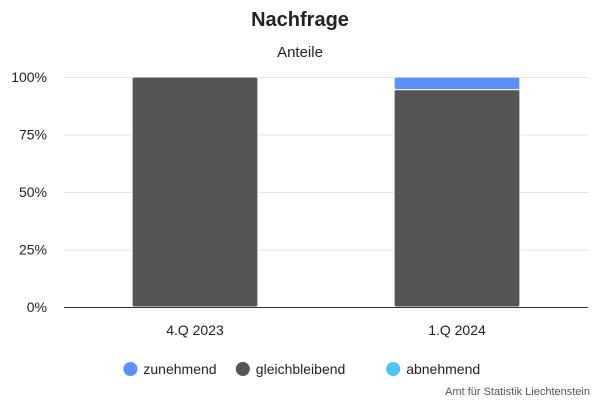 The image size is (600, 400). What do you see at coordinates (33, 135) in the screenshot?
I see `y-tick-label: 75%` at bounding box center [33, 135].